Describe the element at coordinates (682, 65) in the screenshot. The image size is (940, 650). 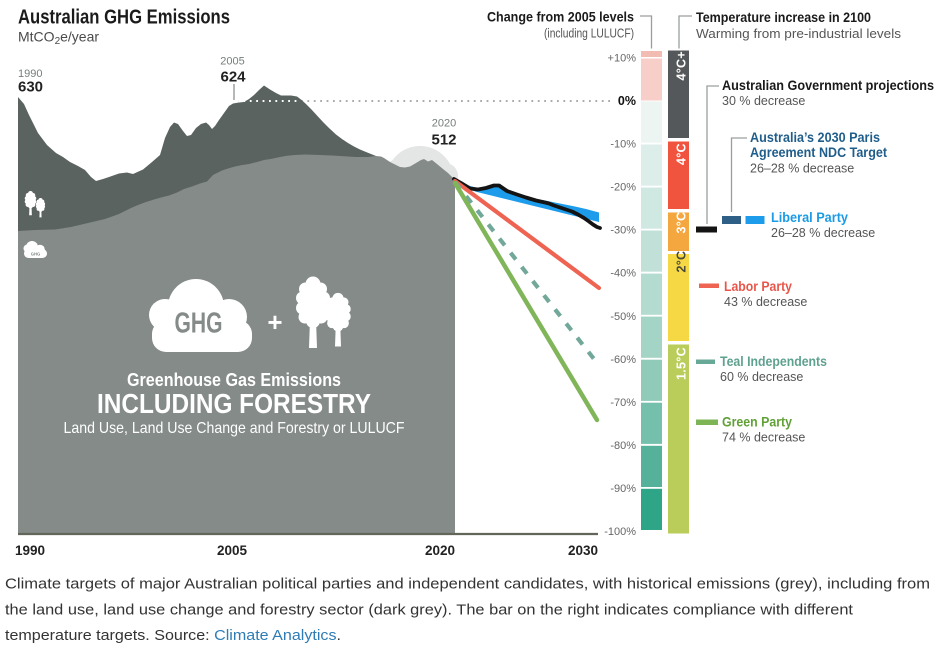
I see `svg-text: 4°C+` at that location.